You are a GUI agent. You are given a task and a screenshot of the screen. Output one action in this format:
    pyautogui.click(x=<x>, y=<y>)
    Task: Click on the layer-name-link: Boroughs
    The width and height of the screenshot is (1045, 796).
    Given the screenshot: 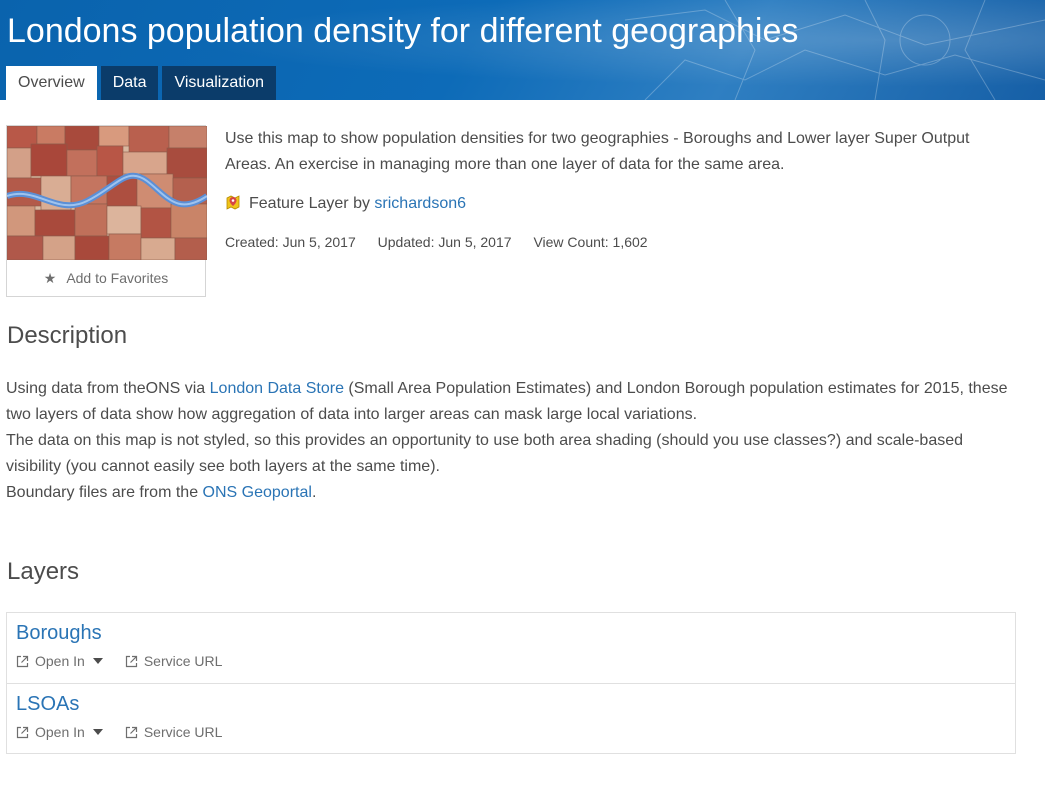 What is the action you would take?
    pyautogui.click(x=59, y=633)
    